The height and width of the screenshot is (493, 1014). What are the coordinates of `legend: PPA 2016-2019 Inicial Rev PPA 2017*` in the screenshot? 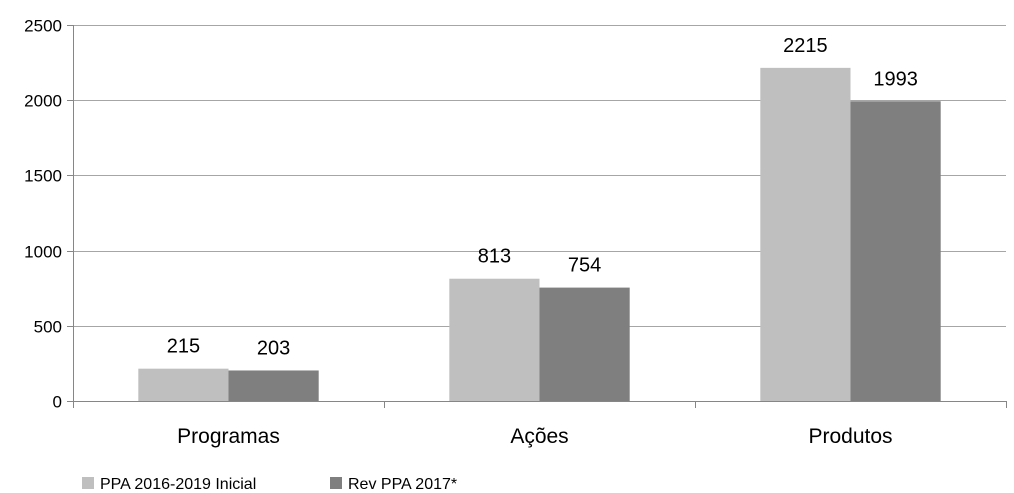 It's located at (269, 484).